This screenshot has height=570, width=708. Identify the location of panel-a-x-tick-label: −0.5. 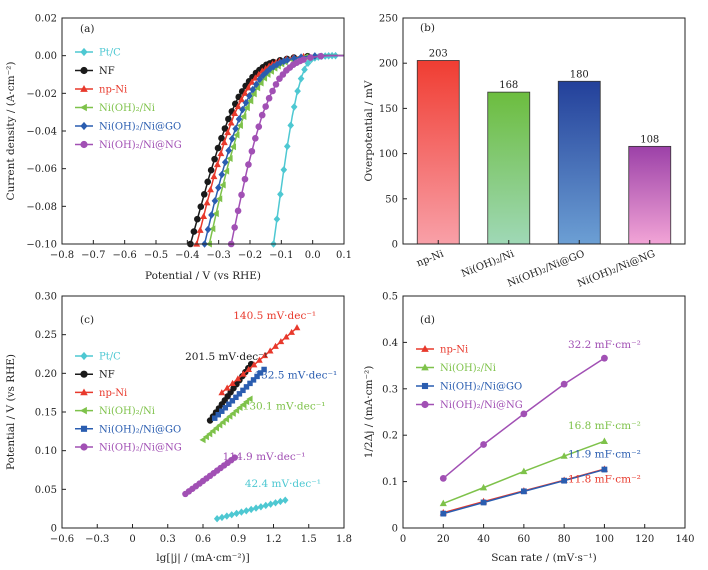
(156, 255).